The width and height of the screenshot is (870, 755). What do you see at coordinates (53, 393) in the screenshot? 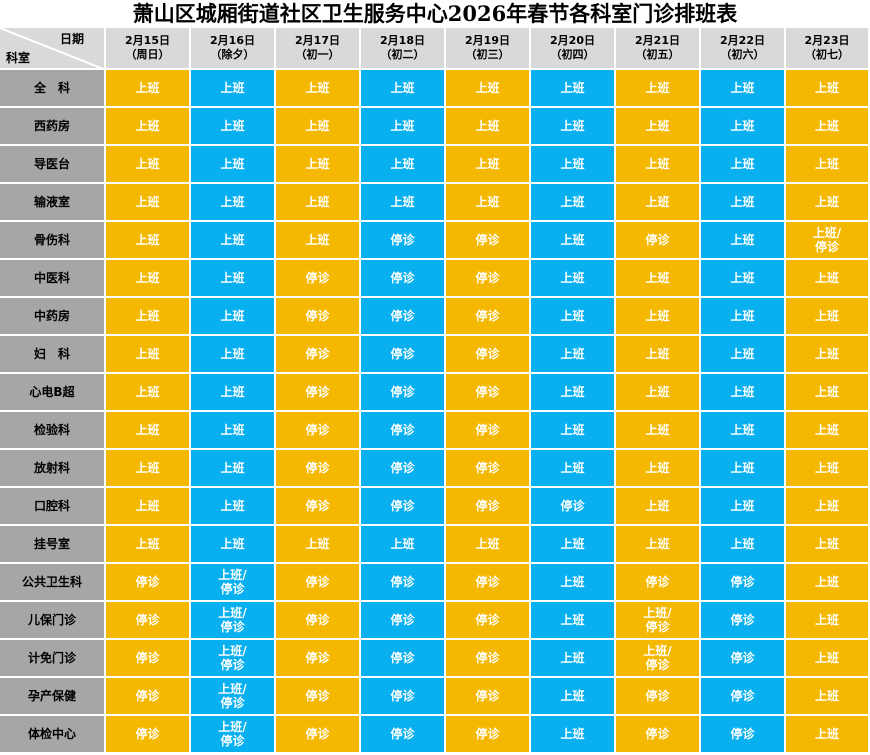
I see `dept-name: 心电B超` at bounding box center [53, 393].